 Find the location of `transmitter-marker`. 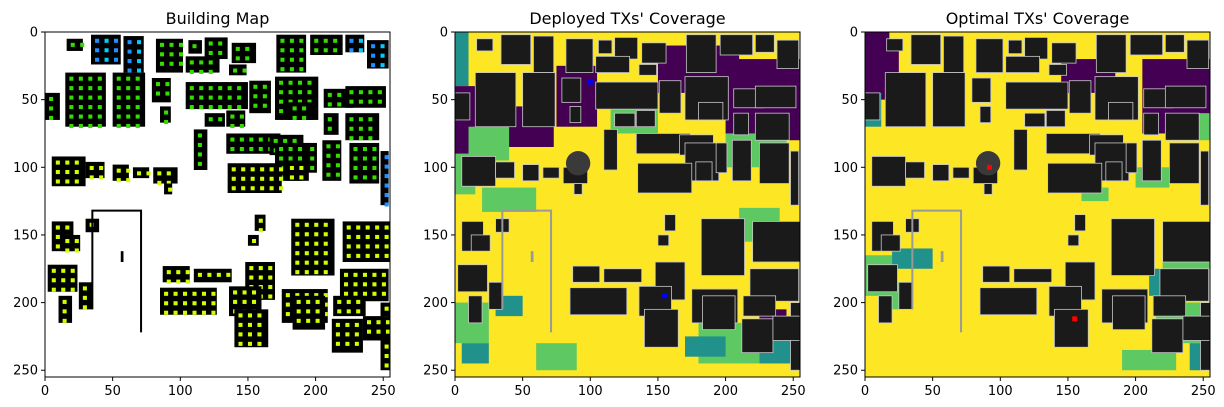

transmitter-marker is located at coordinates (1075, 319).